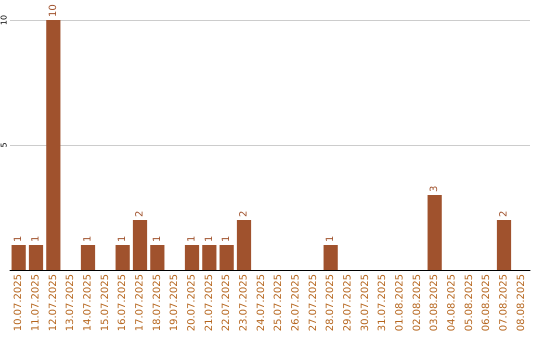 This screenshot has width=540, height=340. Describe the element at coordinates (504, 303) in the screenshot. I see `x-tick-label: 07.08.2025` at that location.